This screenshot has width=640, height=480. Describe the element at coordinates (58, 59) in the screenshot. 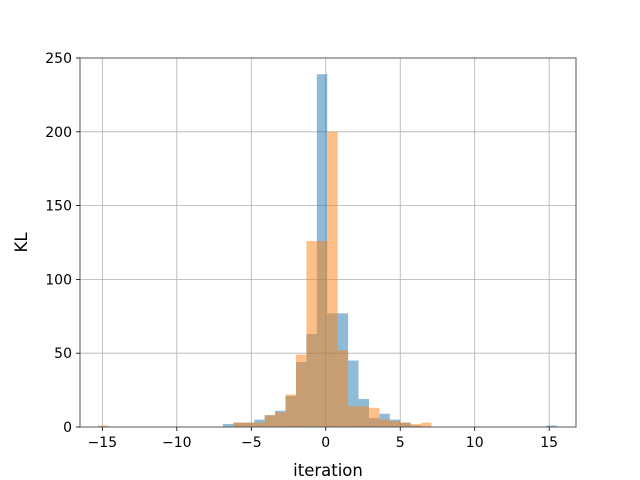

I see `y-tick-label: 250` at that location.